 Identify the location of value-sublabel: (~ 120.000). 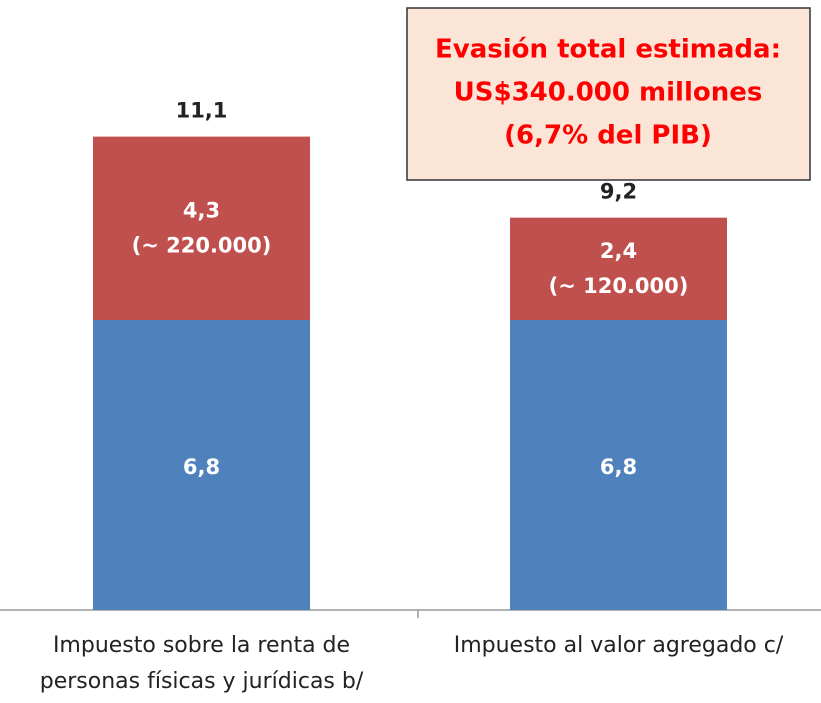
(619, 286).